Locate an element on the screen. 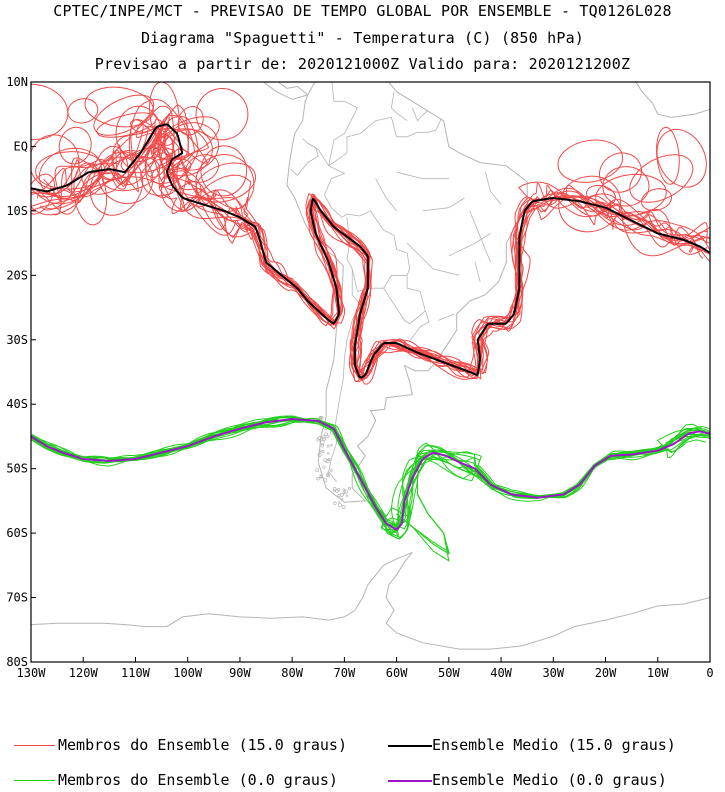  x-tick-label: 70W is located at coordinates (345, 673).